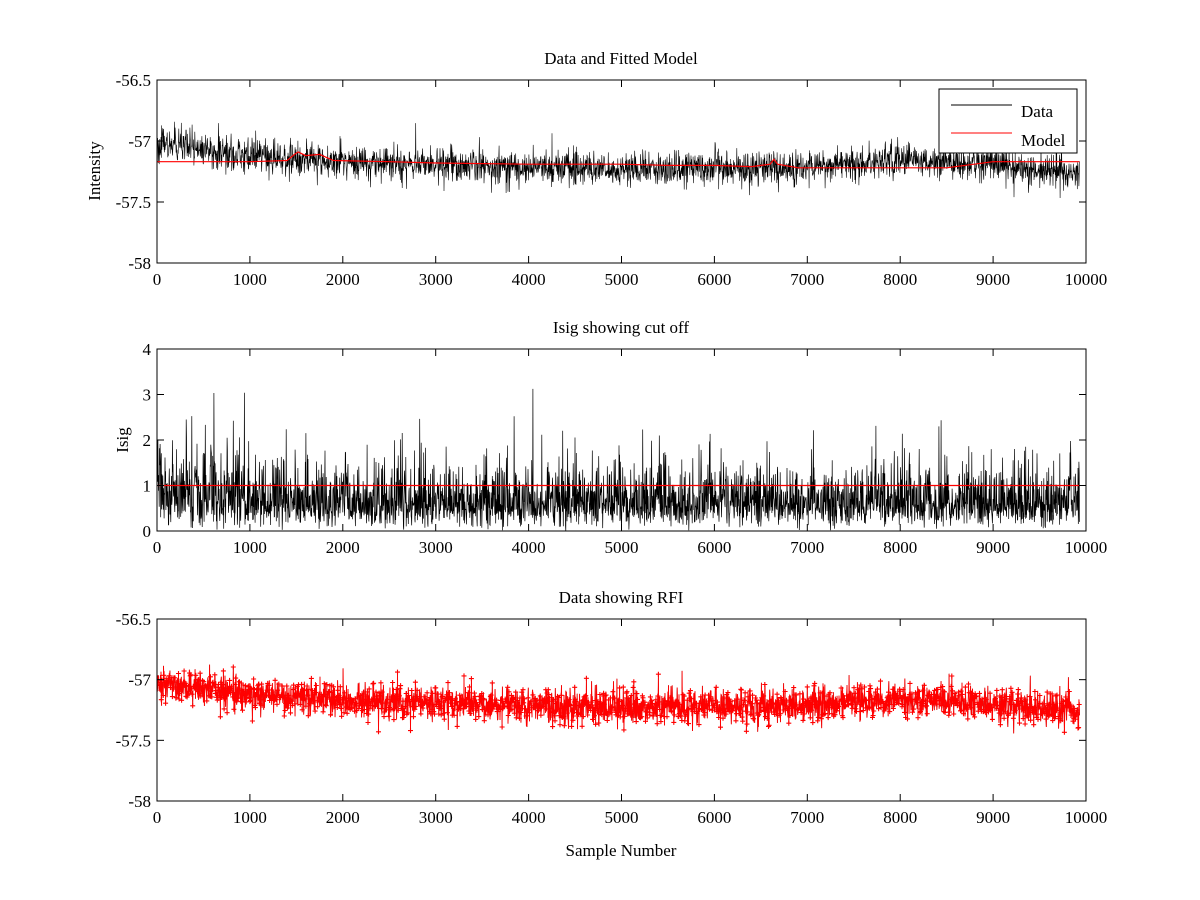 The height and width of the screenshot is (900, 1200). I want to click on y-axis-label: Isig, so click(122, 440).